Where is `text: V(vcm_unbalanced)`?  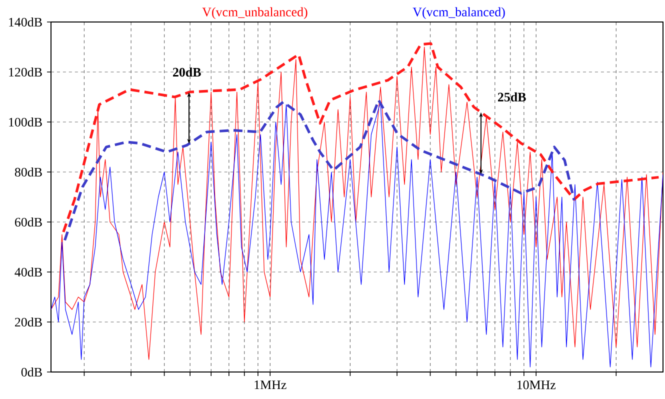
text: V(vcm_unbalanced) is located at coordinates (255, 13).